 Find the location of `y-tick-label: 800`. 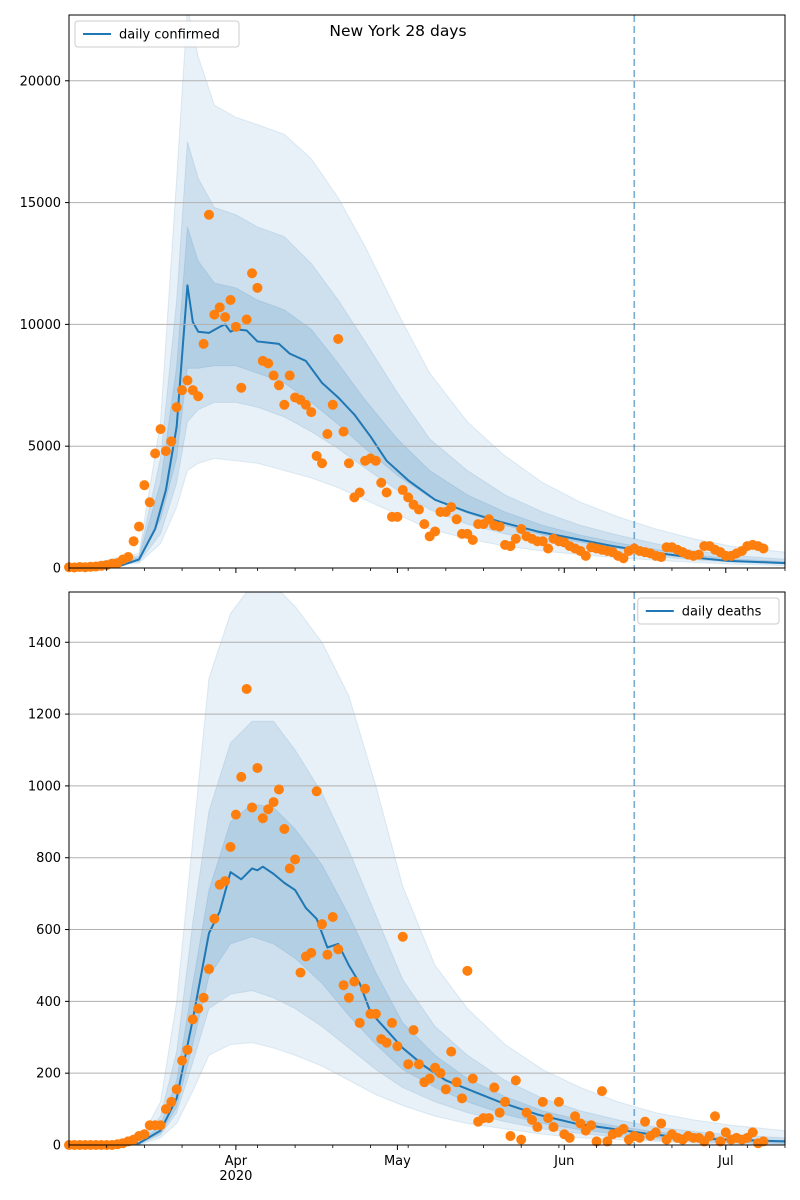

y-tick-label: 800 is located at coordinates (48, 858).